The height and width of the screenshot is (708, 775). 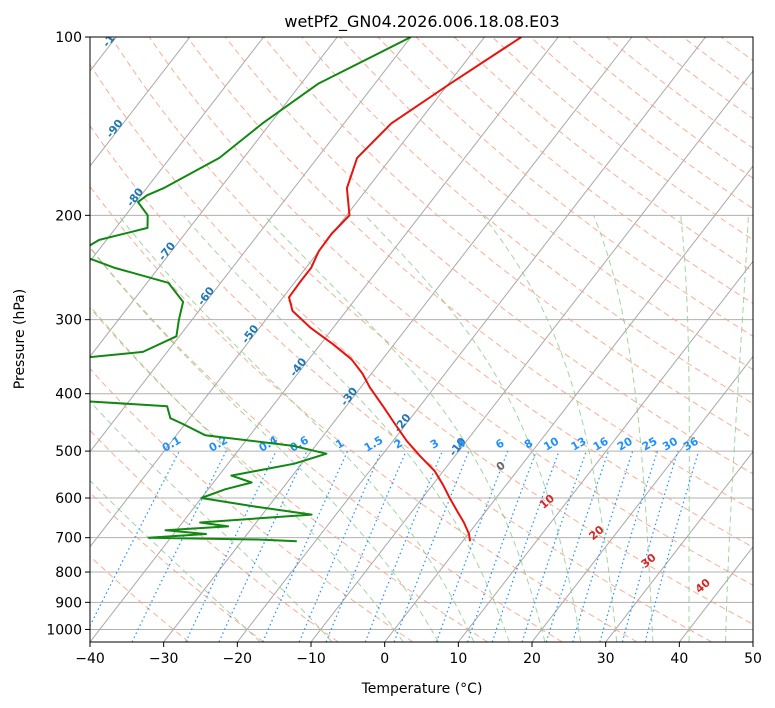 I want to click on x-tick-label: 30, so click(x=606, y=659).